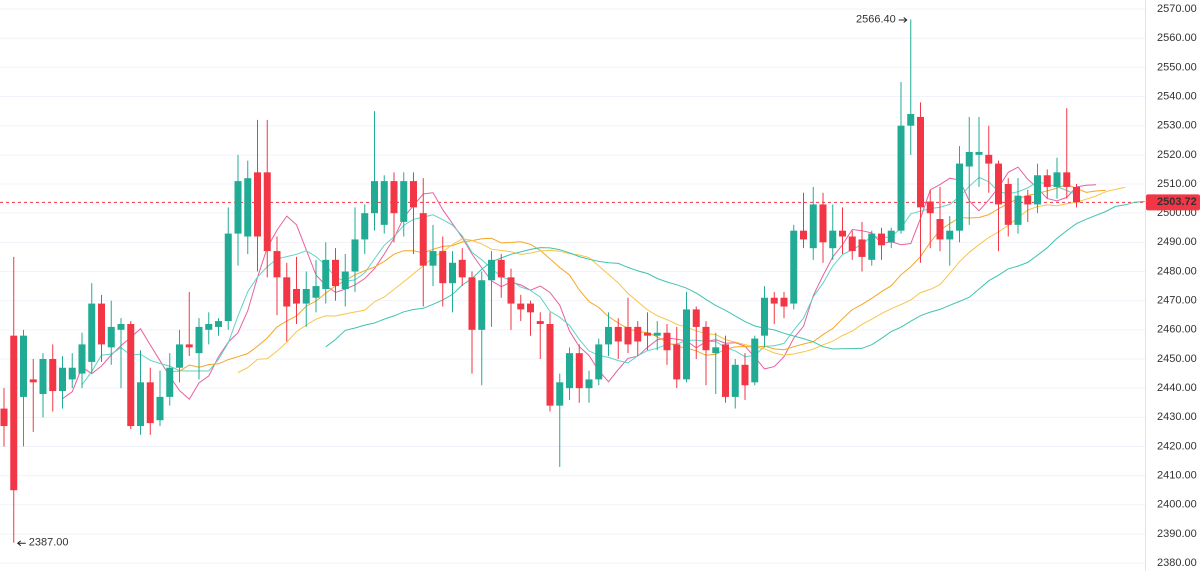 The image size is (1200, 571). I want to click on high-label: 2566.40, so click(876, 19).